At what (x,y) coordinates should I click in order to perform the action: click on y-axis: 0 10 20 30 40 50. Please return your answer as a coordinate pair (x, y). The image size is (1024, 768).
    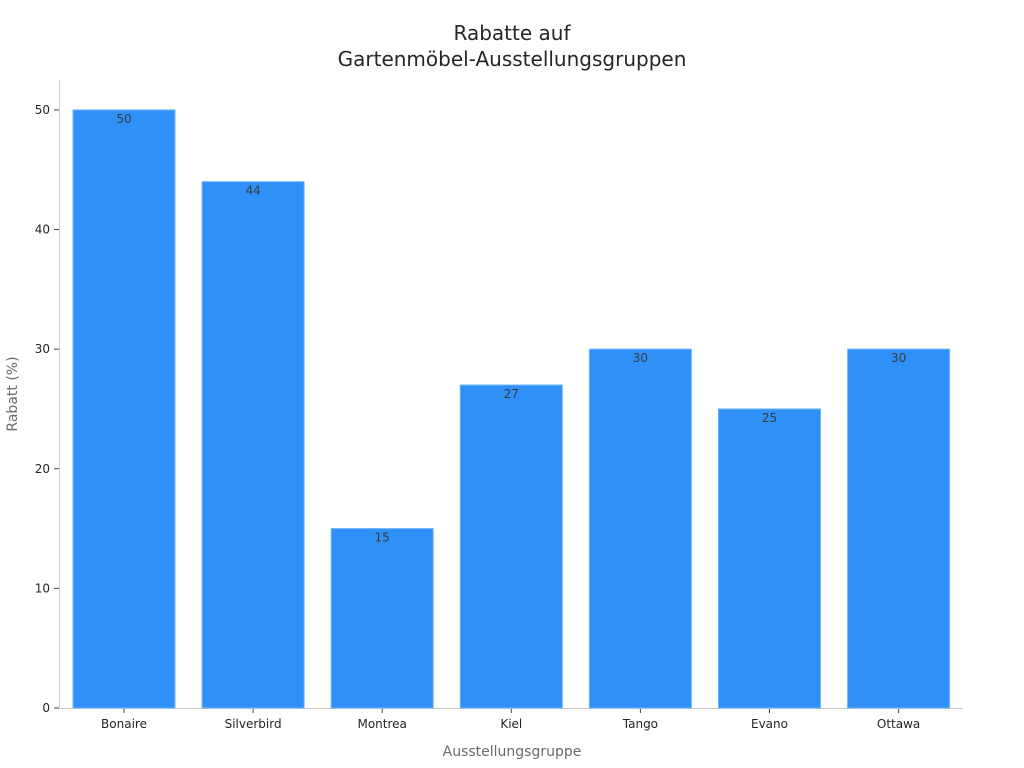
    Looking at the image, I should click on (47, 397).